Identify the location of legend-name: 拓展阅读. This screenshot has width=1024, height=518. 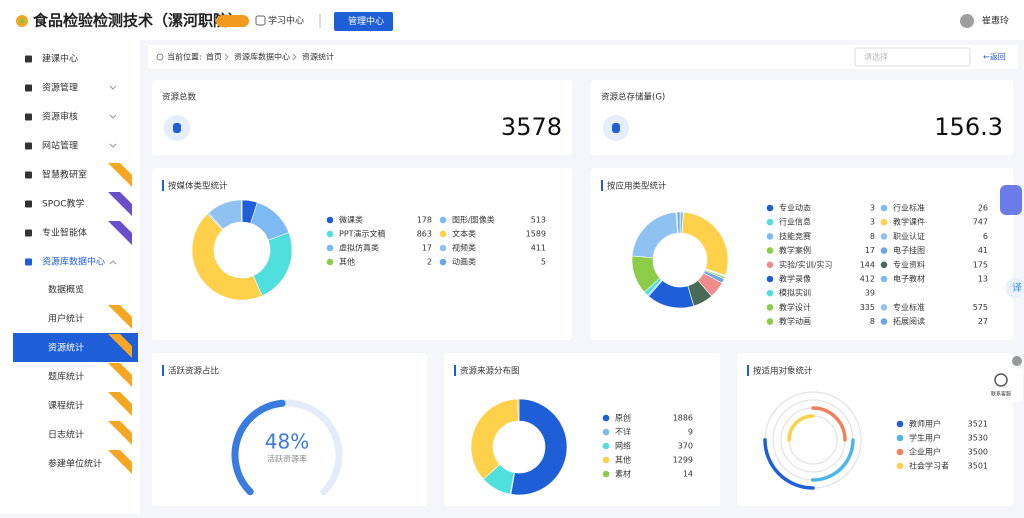
(909, 321).